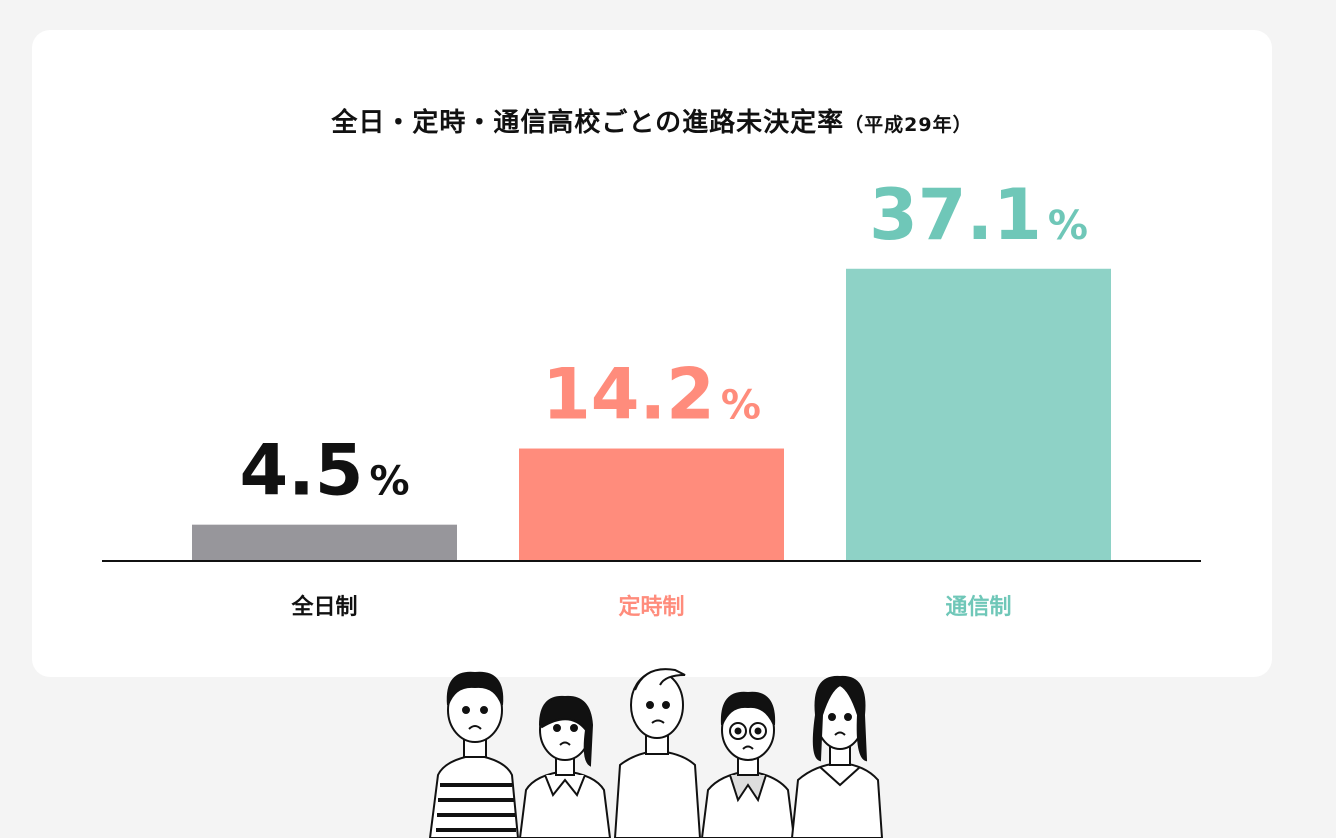 The height and width of the screenshot is (838, 1336). I want to click on title-text: 全日・定時・通信高校ごとの進路未決定率, so click(588, 123).